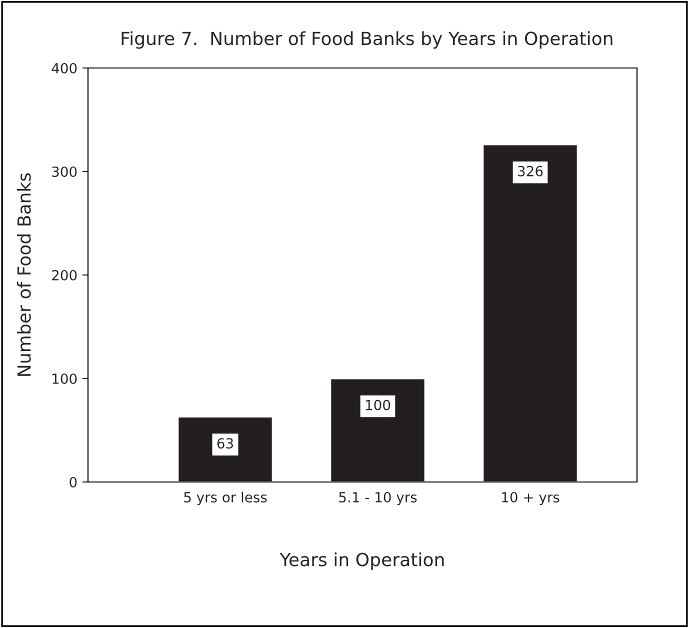 The height and width of the screenshot is (628, 689). Describe the element at coordinates (362, 561) in the screenshot. I see `x-axis-title: Years in Operation` at that location.